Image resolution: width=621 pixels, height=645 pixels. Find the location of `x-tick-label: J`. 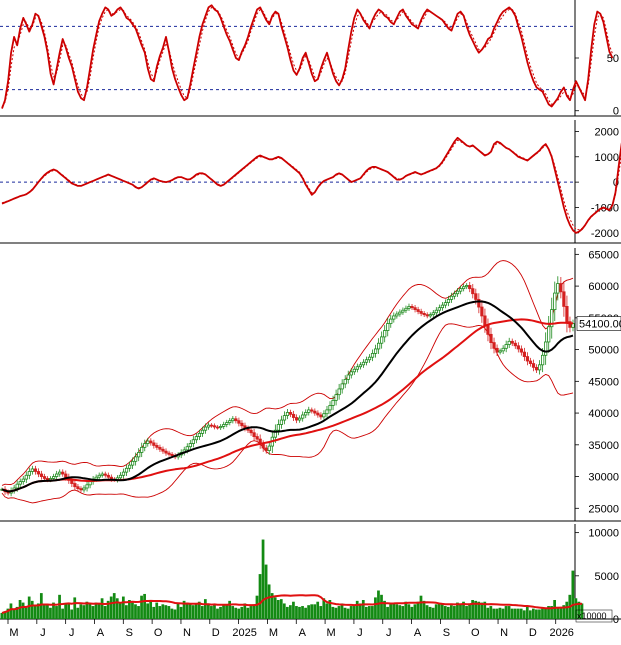

x-tick-label: J is located at coordinates (72, 633).